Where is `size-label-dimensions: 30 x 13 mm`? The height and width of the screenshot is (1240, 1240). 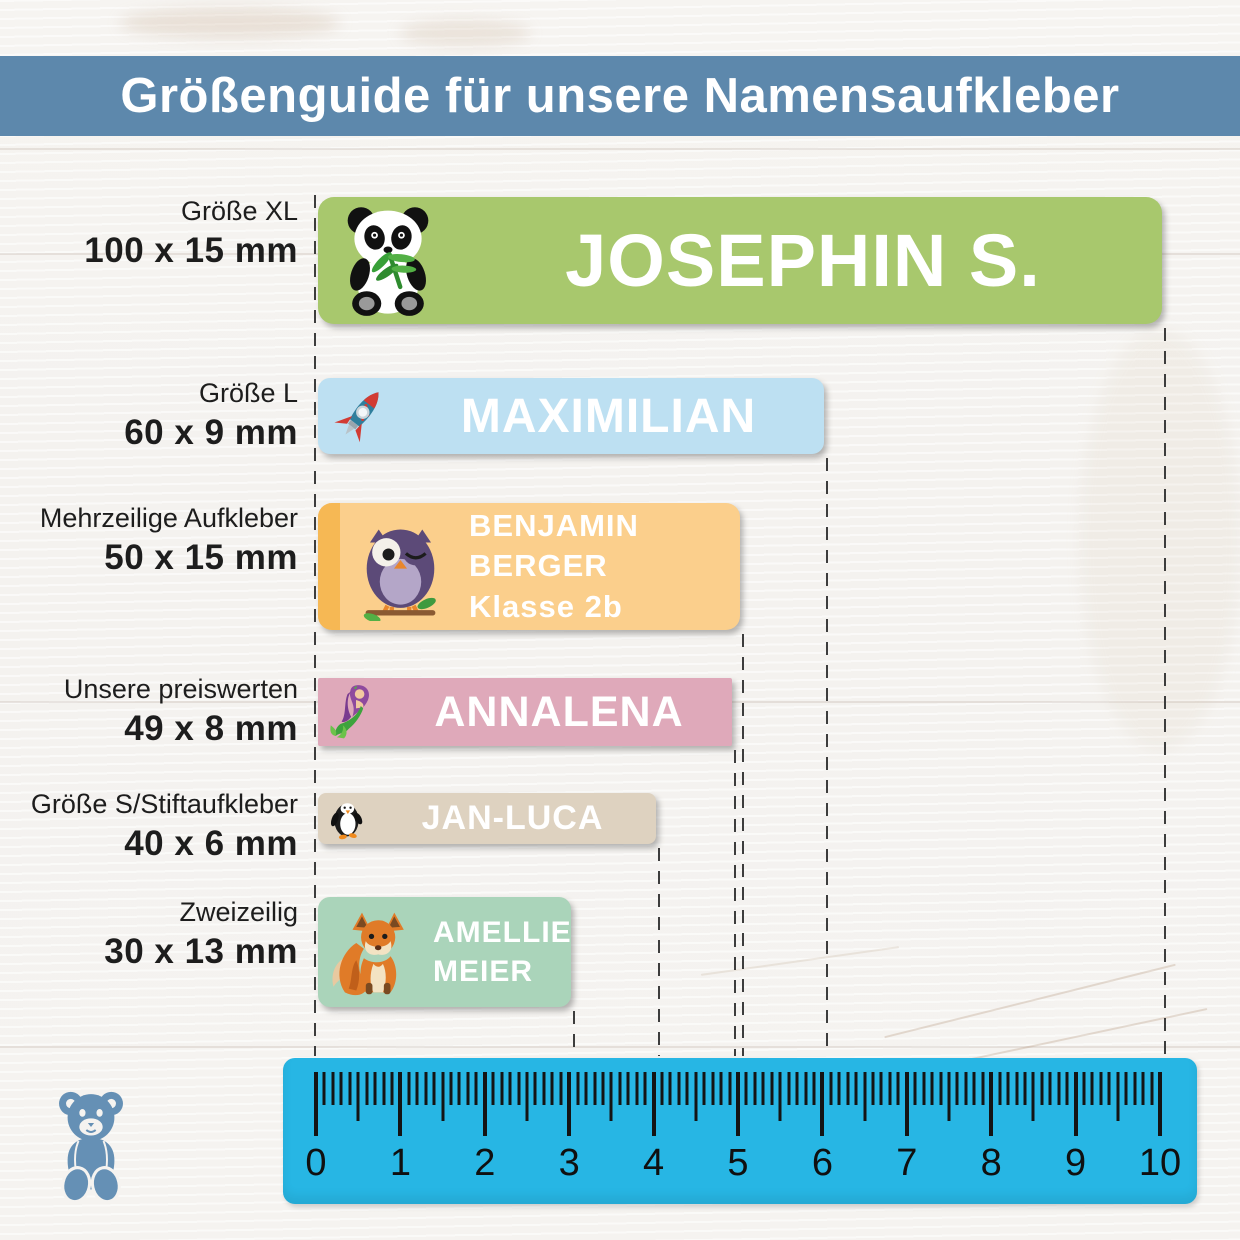
size-label-dimensions: 30 x 13 mm is located at coordinates (201, 952).